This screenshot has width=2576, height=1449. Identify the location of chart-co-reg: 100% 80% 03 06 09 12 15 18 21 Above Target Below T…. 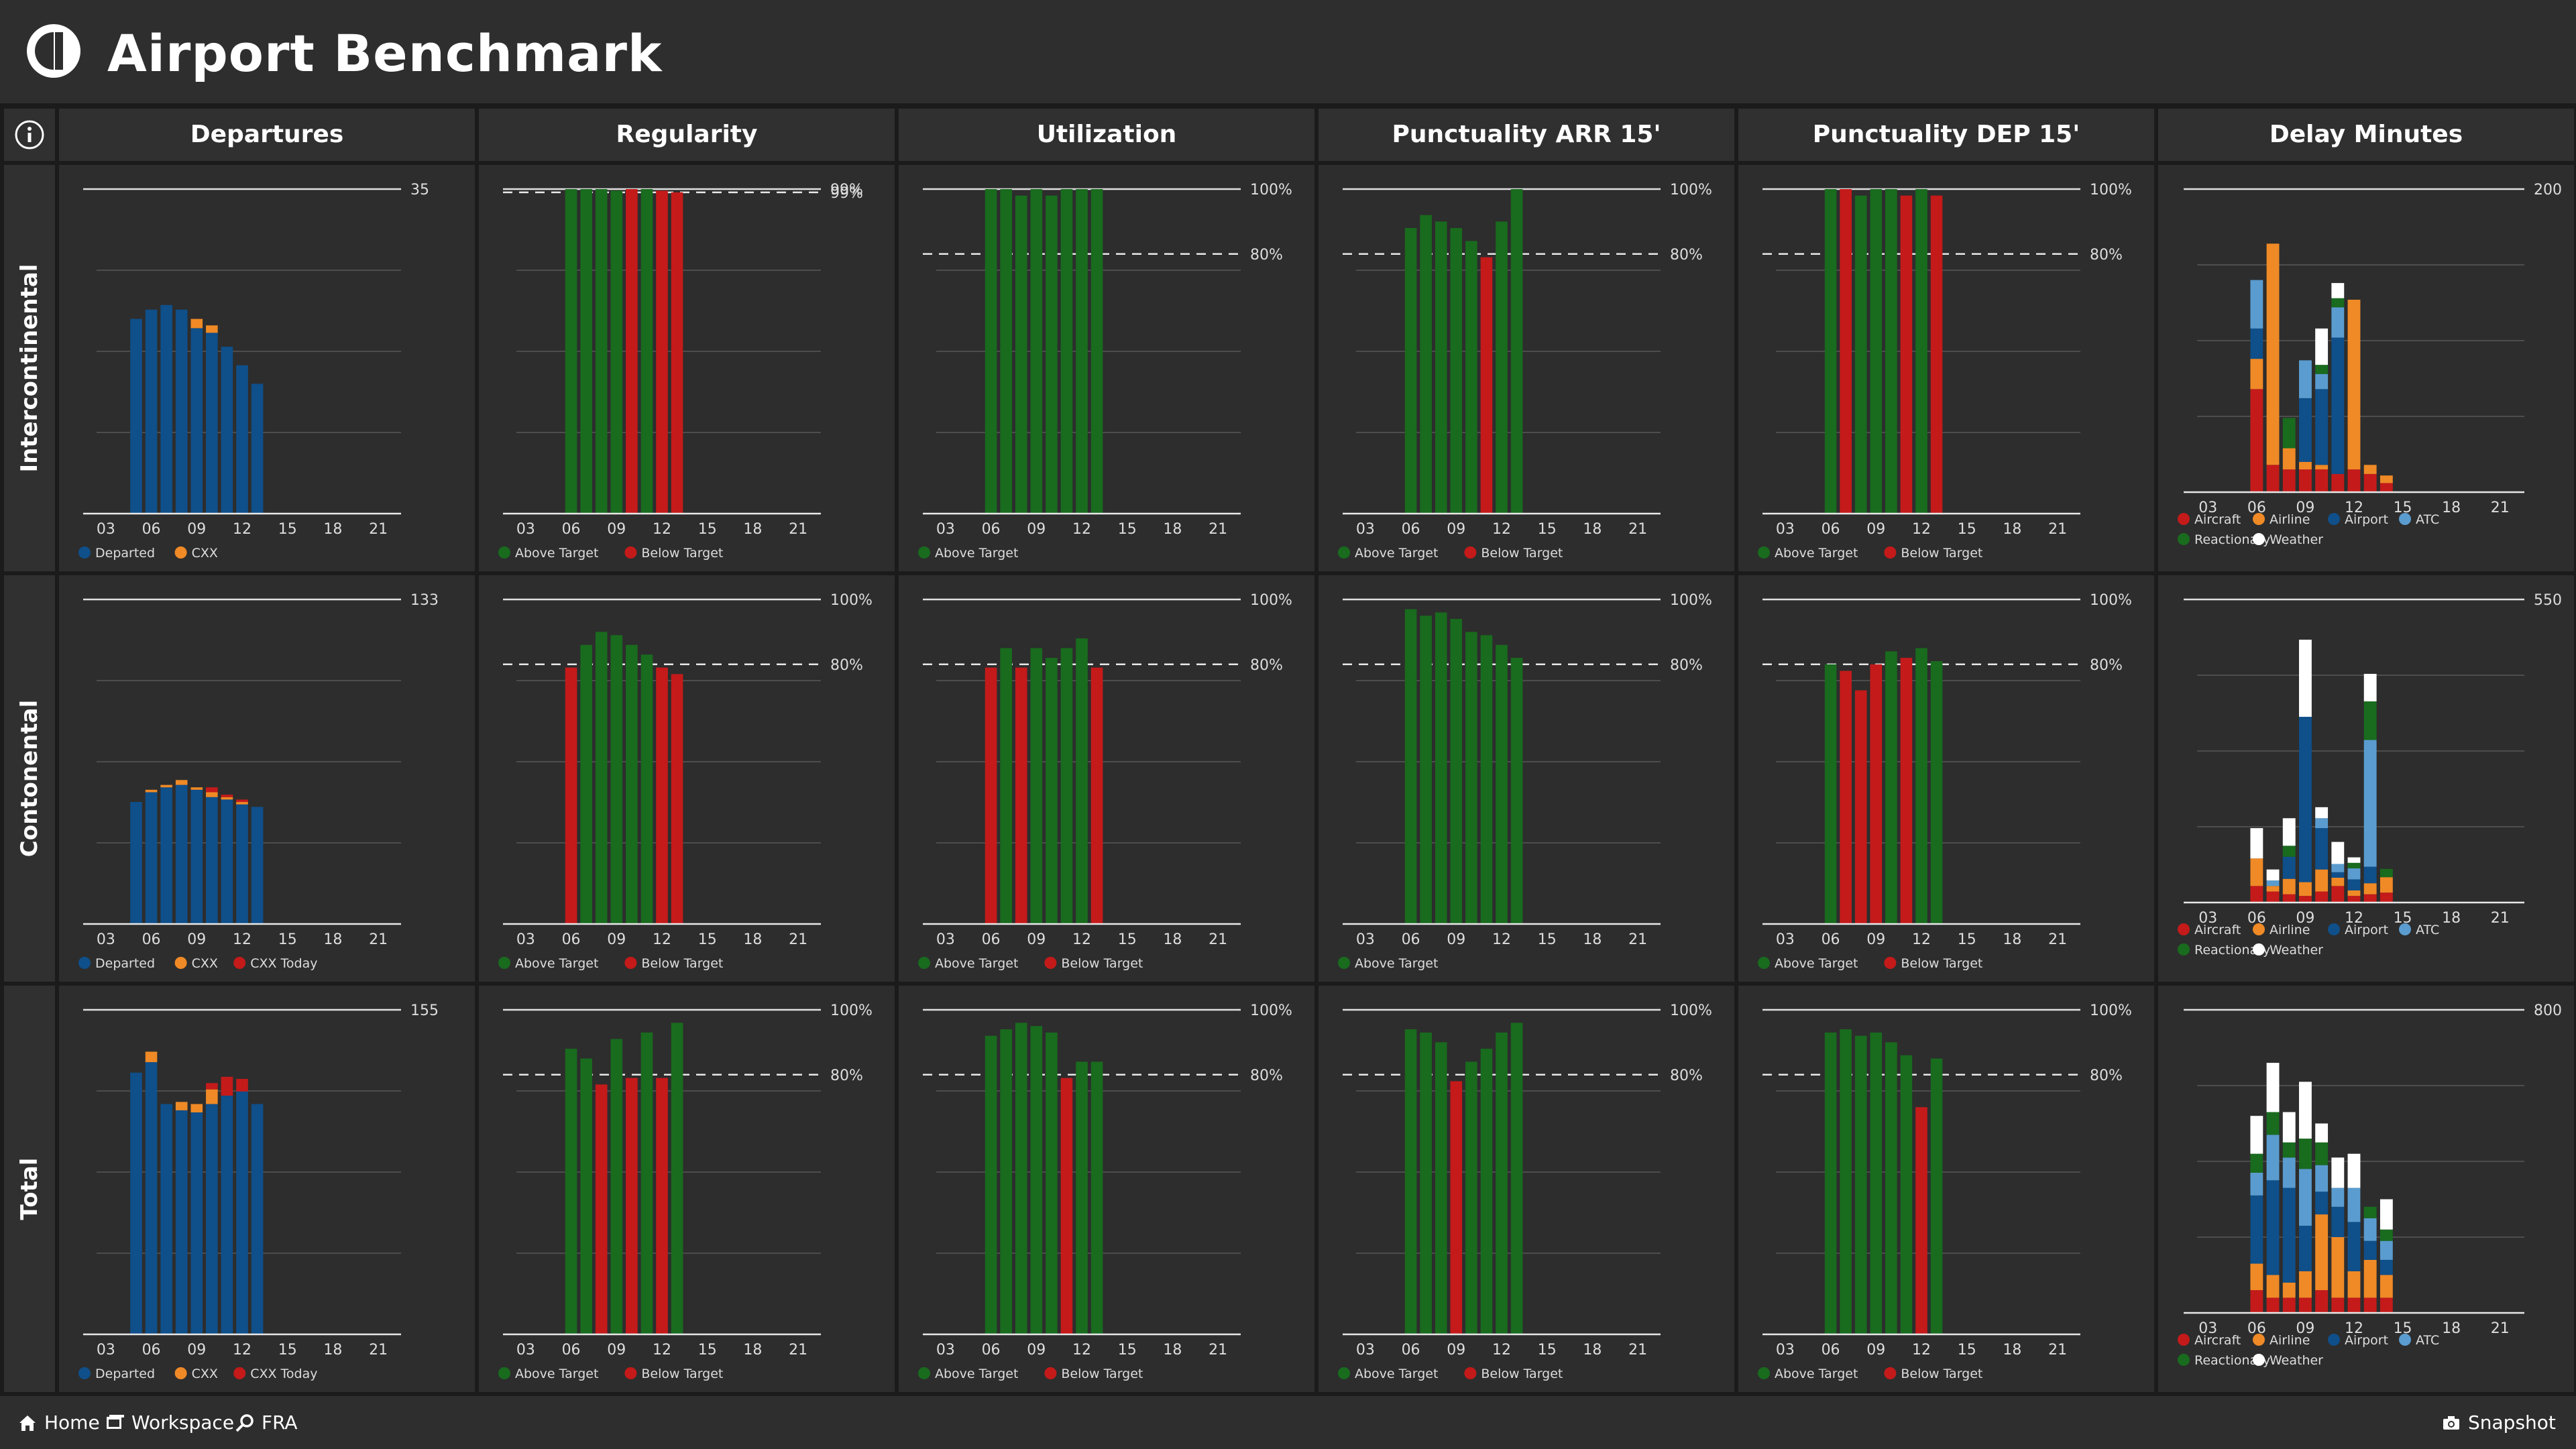
(687, 779).